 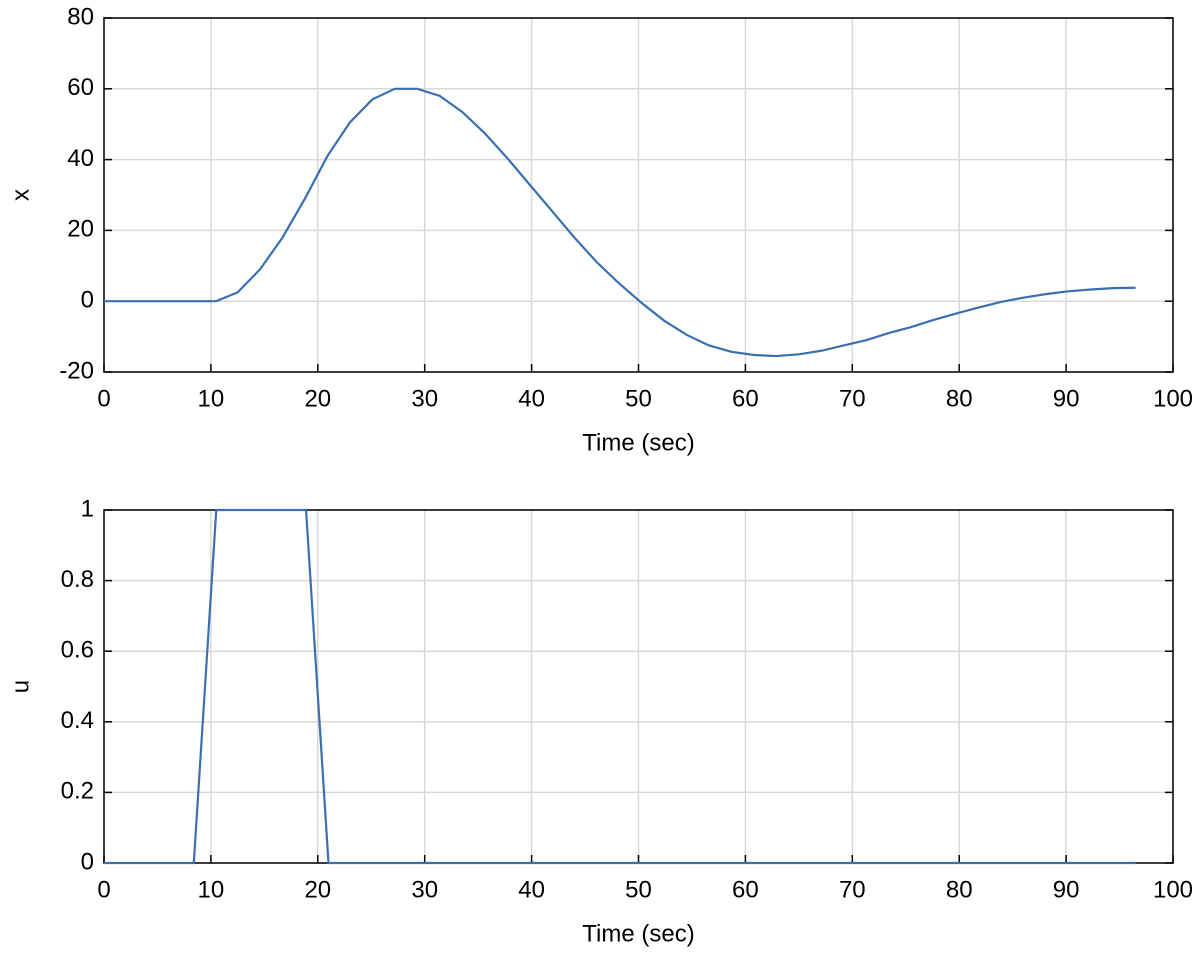 What do you see at coordinates (76, 370) in the screenshot?
I see `y-tick-label: -20` at bounding box center [76, 370].